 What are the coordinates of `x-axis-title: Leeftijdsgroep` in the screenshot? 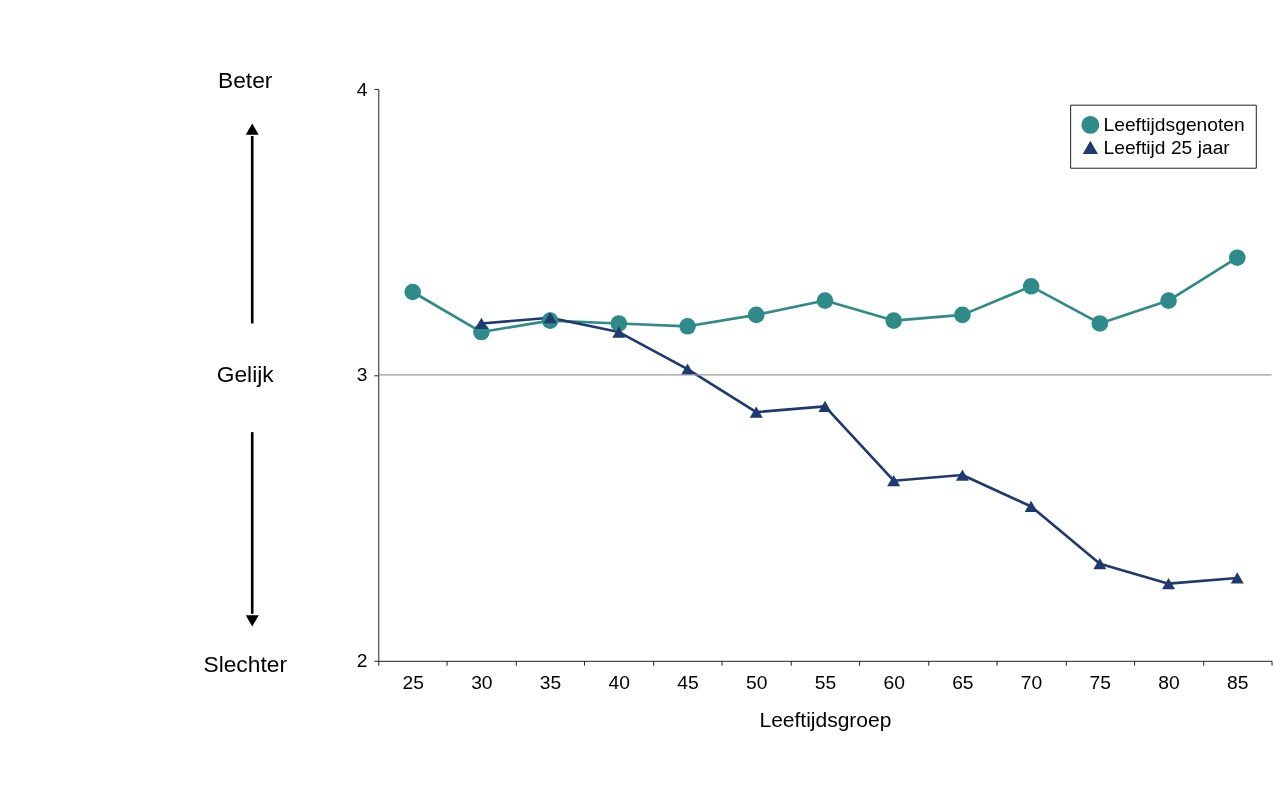 It's located at (825, 719).